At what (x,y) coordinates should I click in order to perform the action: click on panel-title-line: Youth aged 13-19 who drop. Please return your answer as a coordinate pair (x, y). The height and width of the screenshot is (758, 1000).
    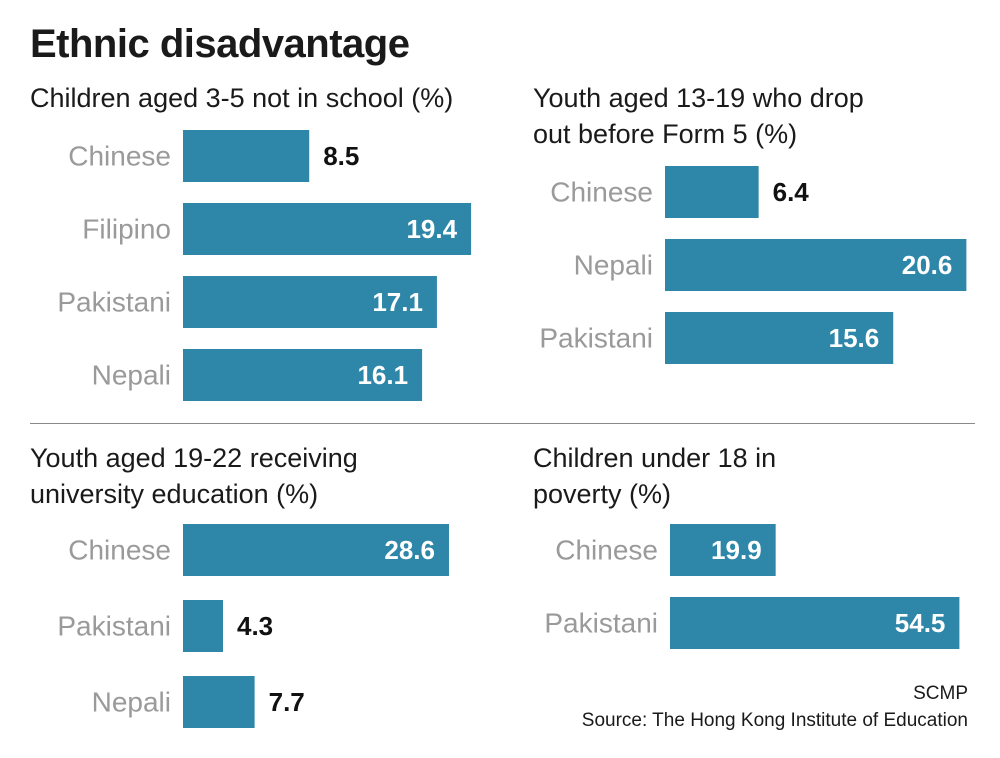
    Looking at the image, I should click on (698, 98).